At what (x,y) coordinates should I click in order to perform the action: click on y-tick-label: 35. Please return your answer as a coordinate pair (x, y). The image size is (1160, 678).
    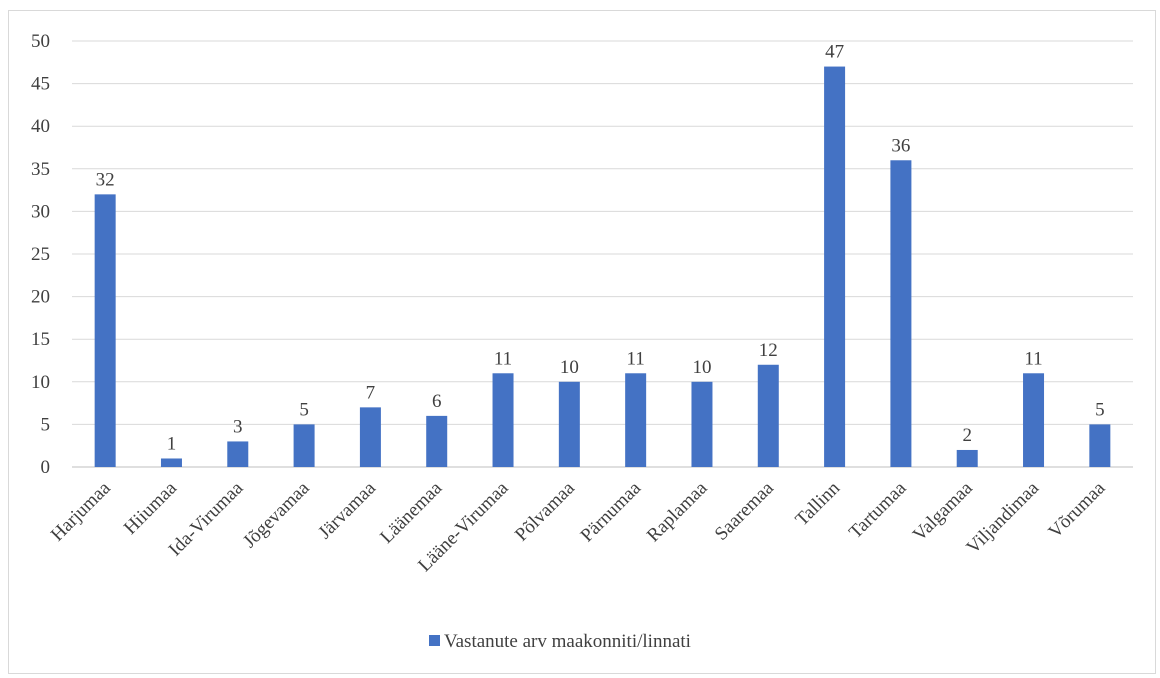
    Looking at the image, I should click on (40, 169).